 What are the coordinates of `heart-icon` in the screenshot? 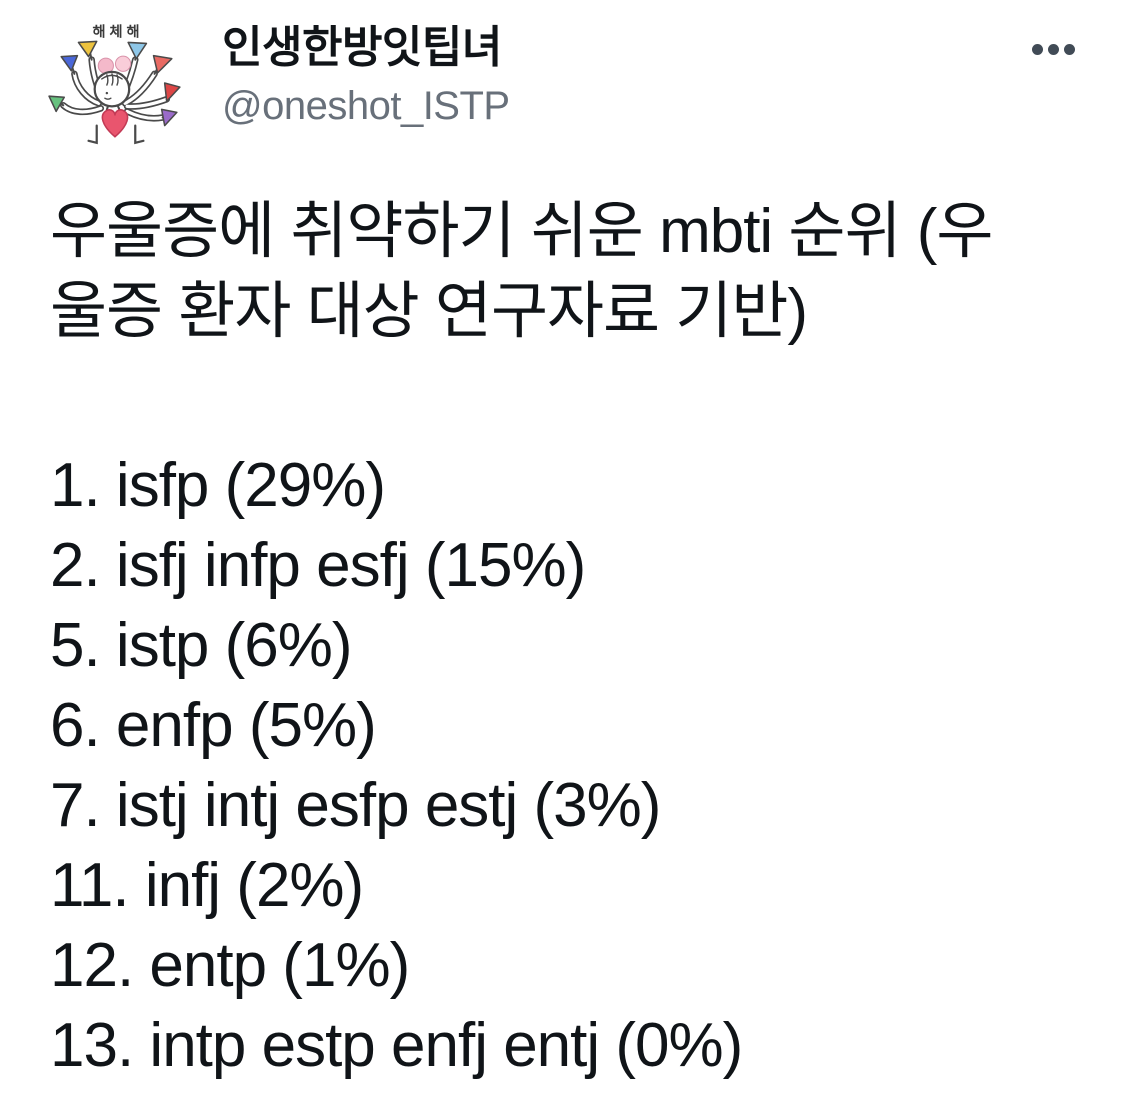 It's located at (115, 123).